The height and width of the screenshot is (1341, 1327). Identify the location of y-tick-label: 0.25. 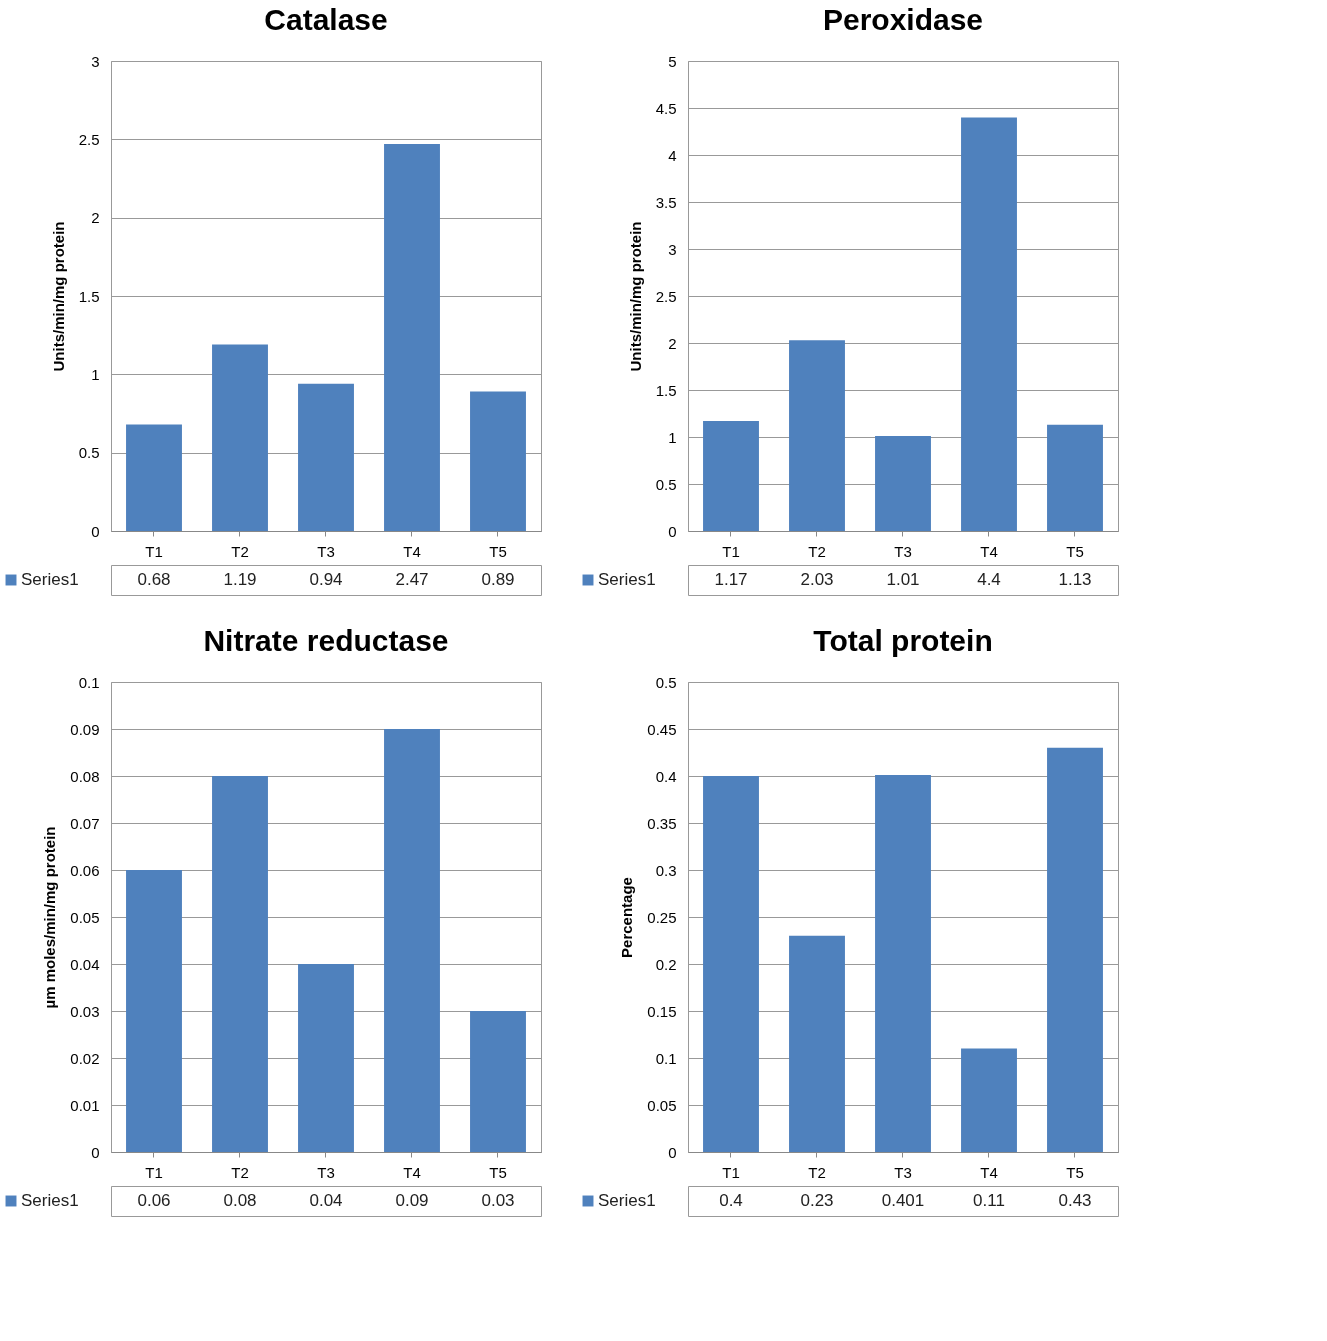
(662, 917).